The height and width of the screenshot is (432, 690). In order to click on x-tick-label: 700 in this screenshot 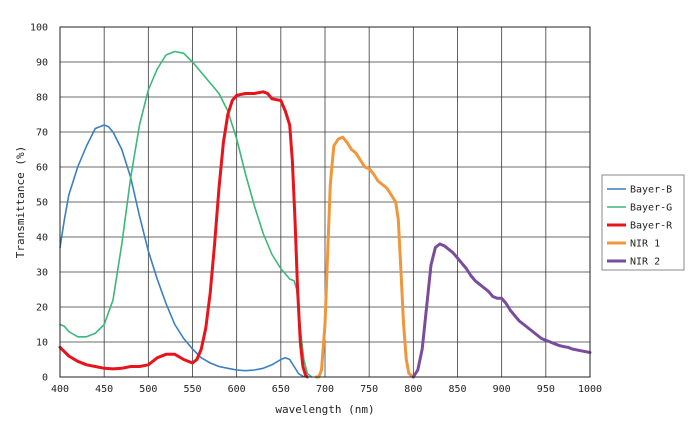, I will do `click(325, 389)`.